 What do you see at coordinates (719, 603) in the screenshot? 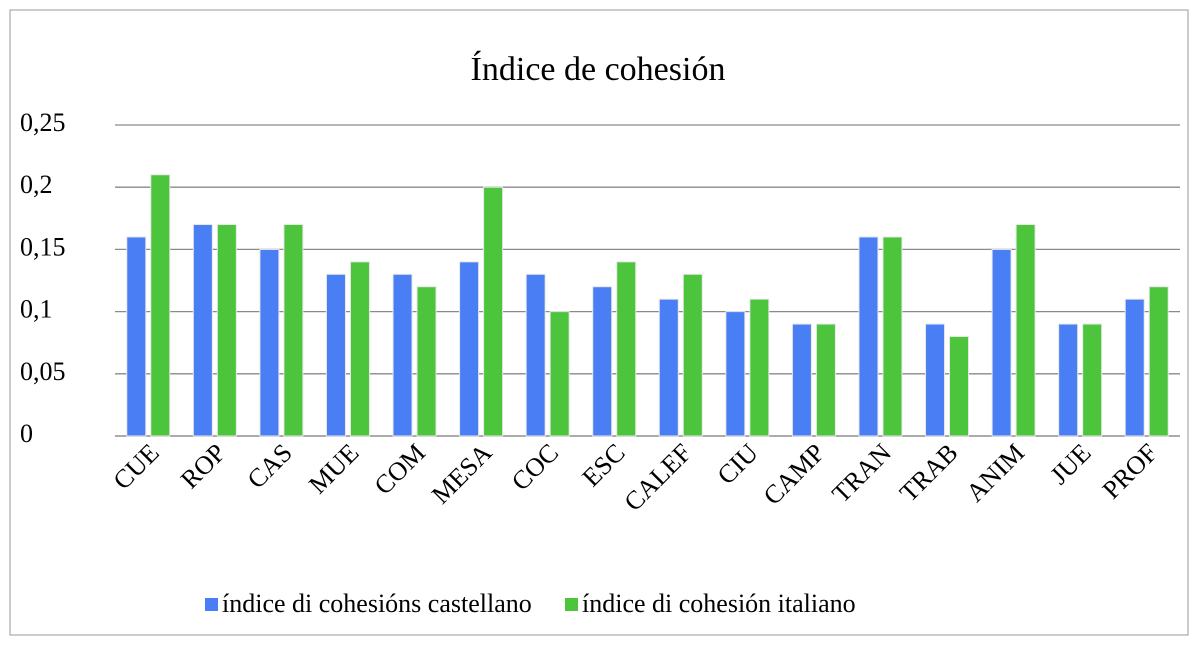
I see `legend-label: índice di cohesión italiano` at bounding box center [719, 603].